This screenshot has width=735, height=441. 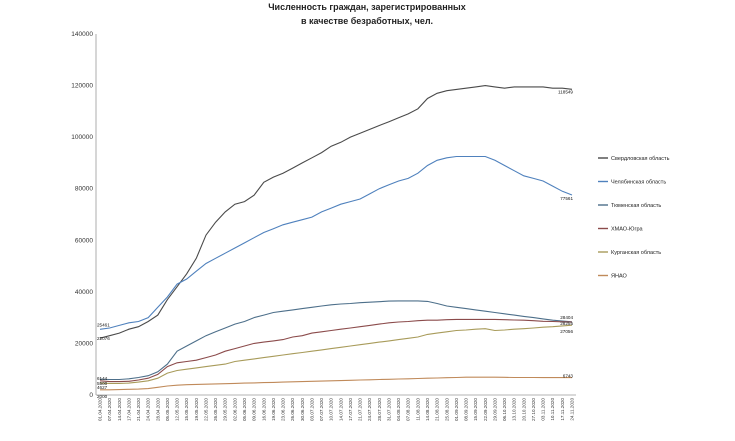 What do you see at coordinates (566, 323) in the screenshot?
I see `data-label-end: 28255` at bounding box center [566, 323].